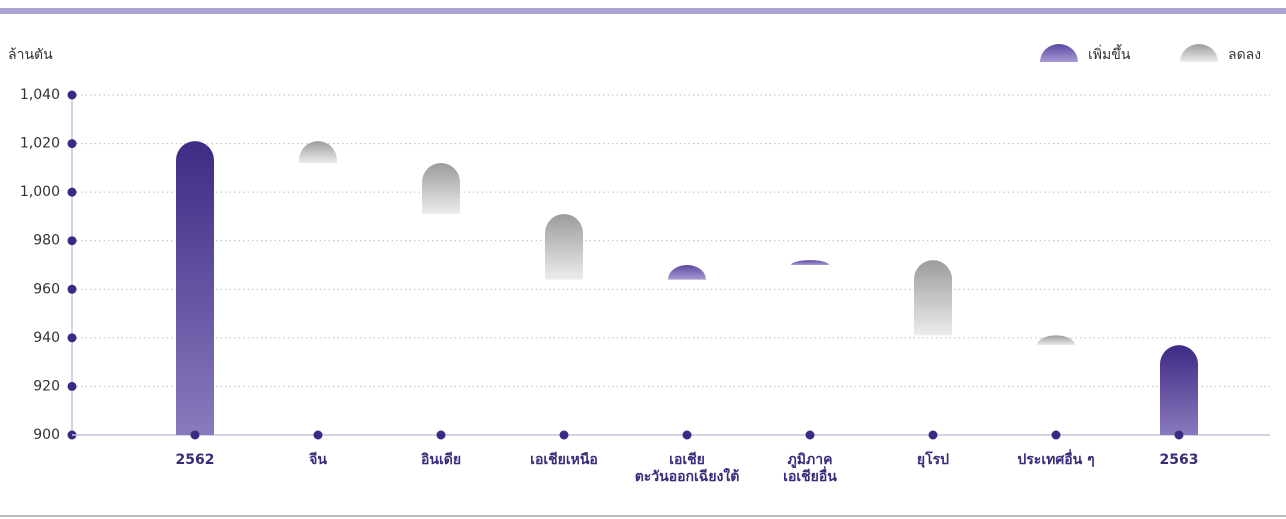 Image resolution: width=1286 pixels, height=519 pixels. I want to click on top-band, so click(643, 11).